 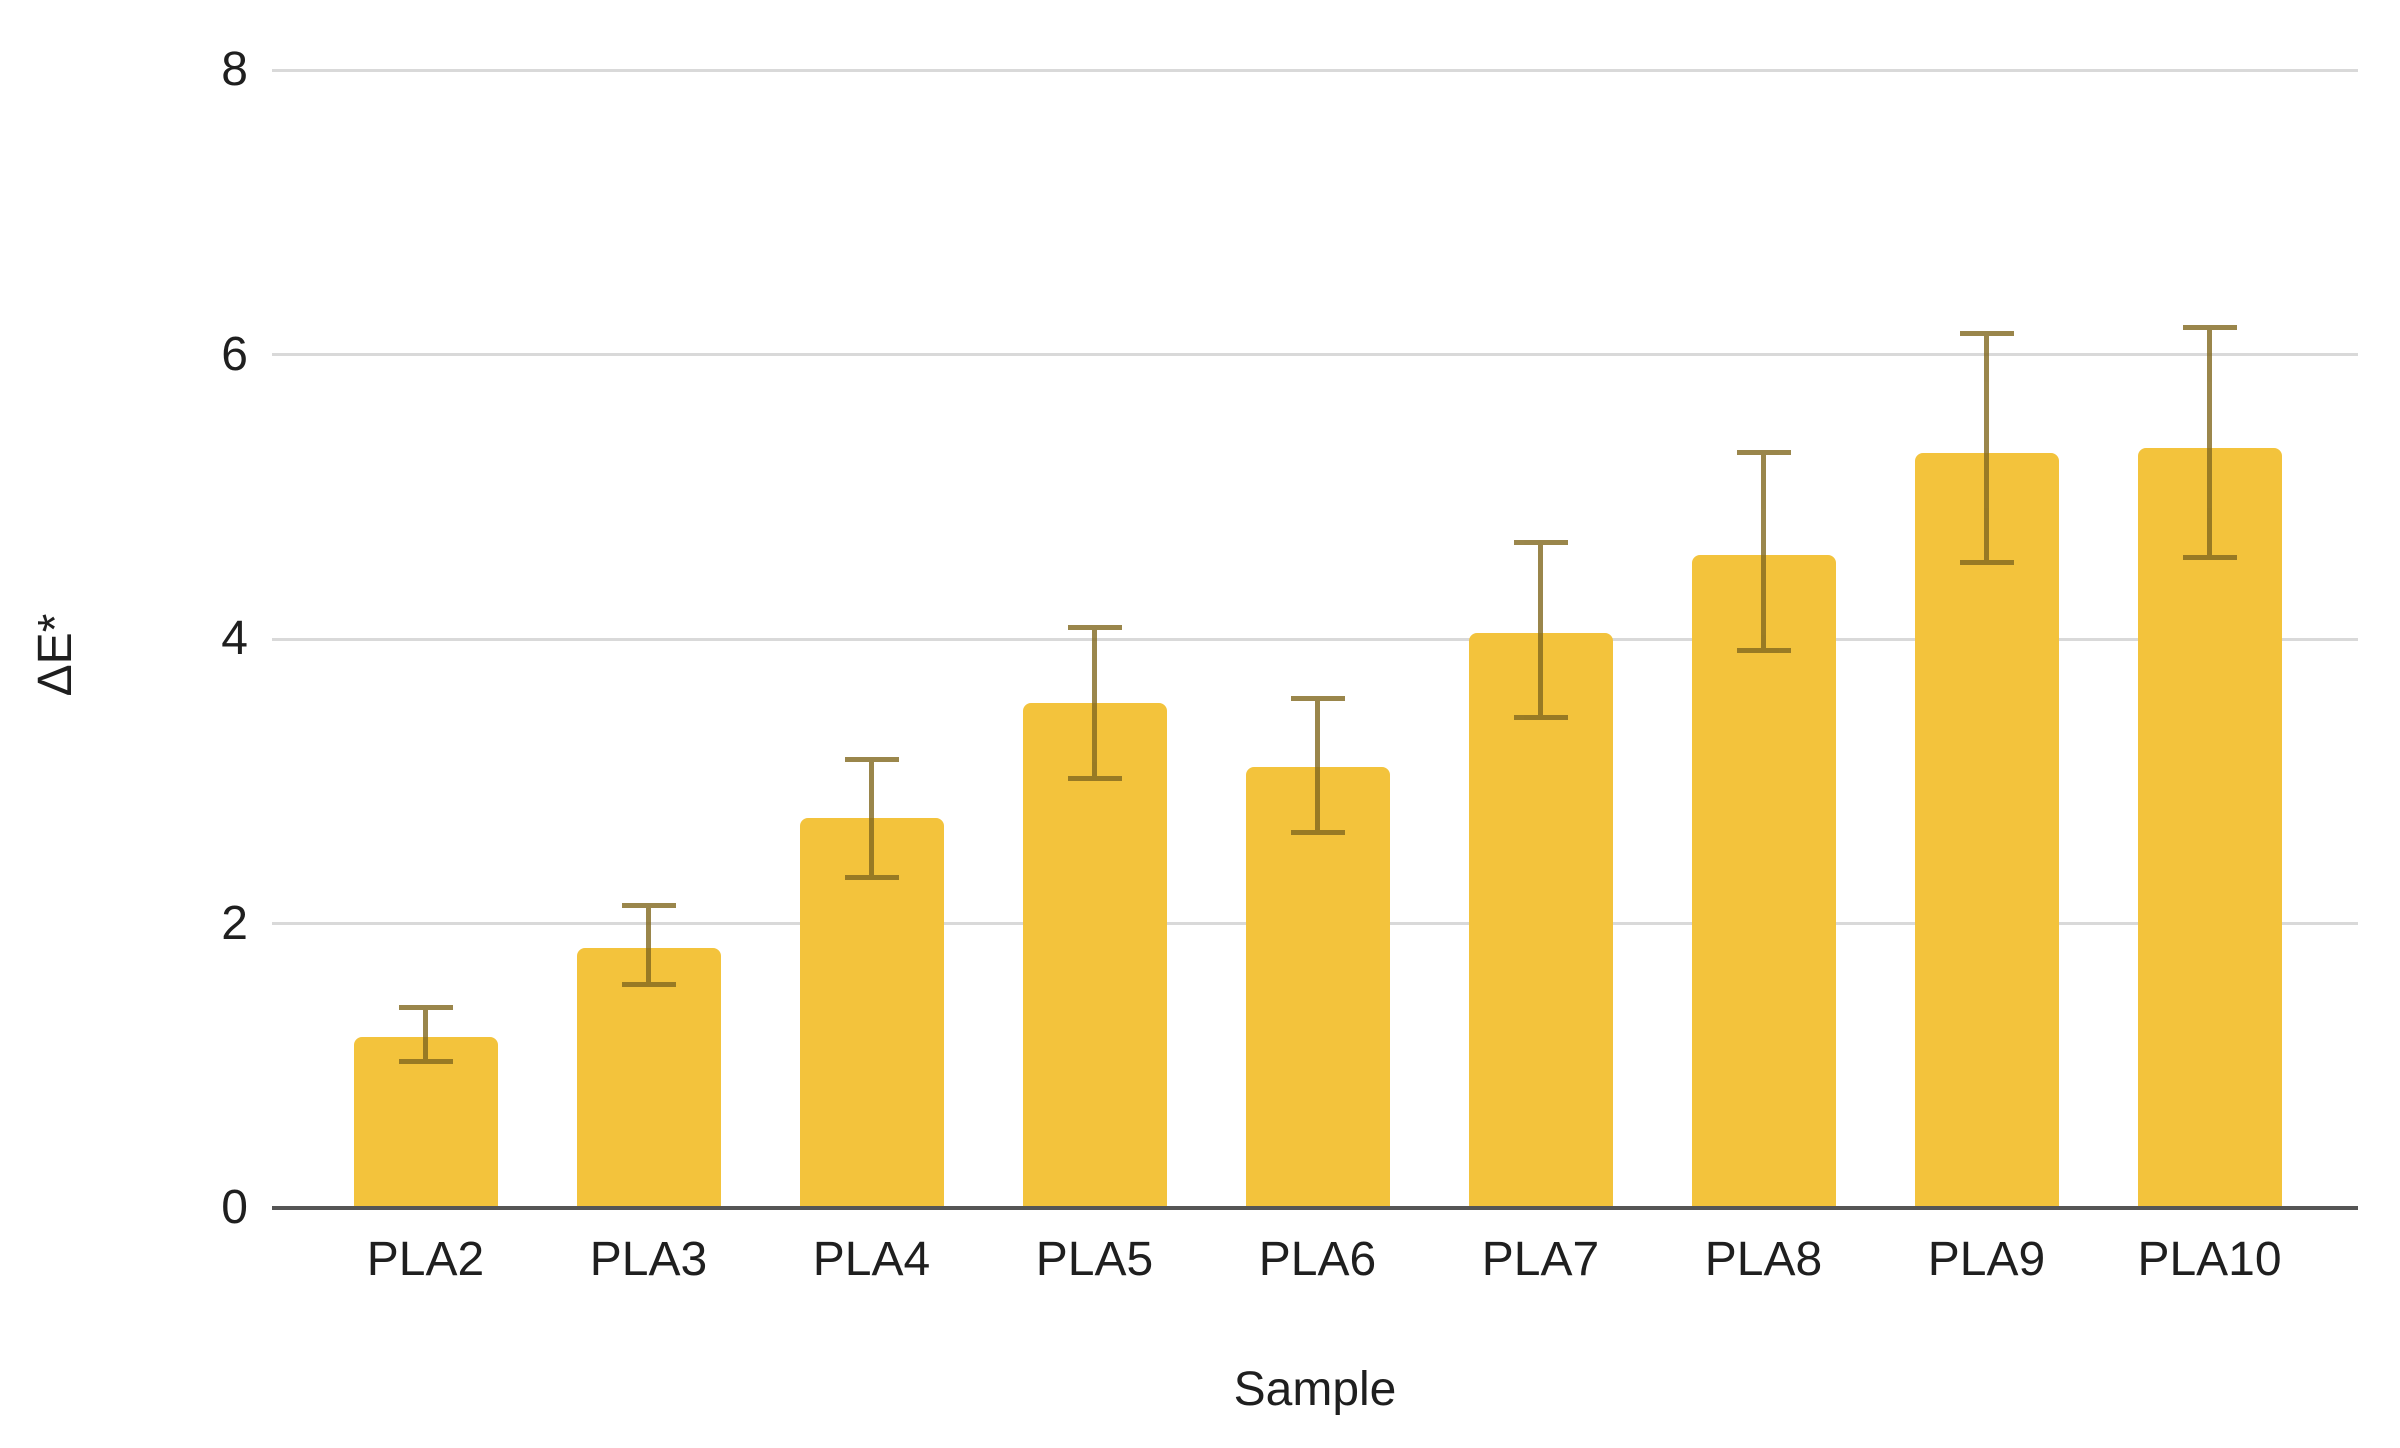 What do you see at coordinates (1317, 1259) in the screenshot?
I see `x-tick-label: PLA6` at bounding box center [1317, 1259].